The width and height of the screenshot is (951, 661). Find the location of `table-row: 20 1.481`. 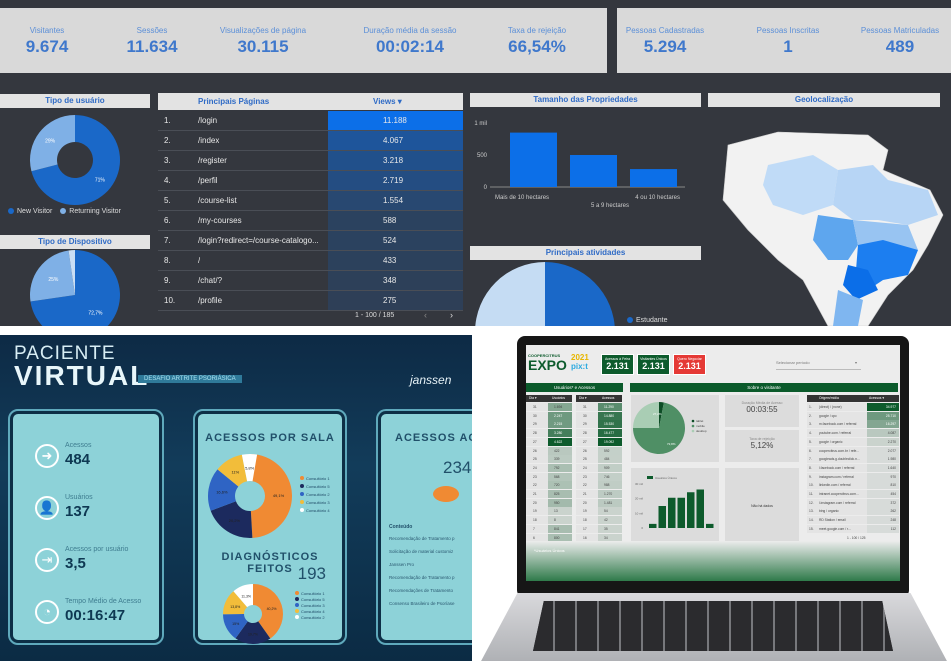

table-row: 20 1.481 is located at coordinates (599, 502).